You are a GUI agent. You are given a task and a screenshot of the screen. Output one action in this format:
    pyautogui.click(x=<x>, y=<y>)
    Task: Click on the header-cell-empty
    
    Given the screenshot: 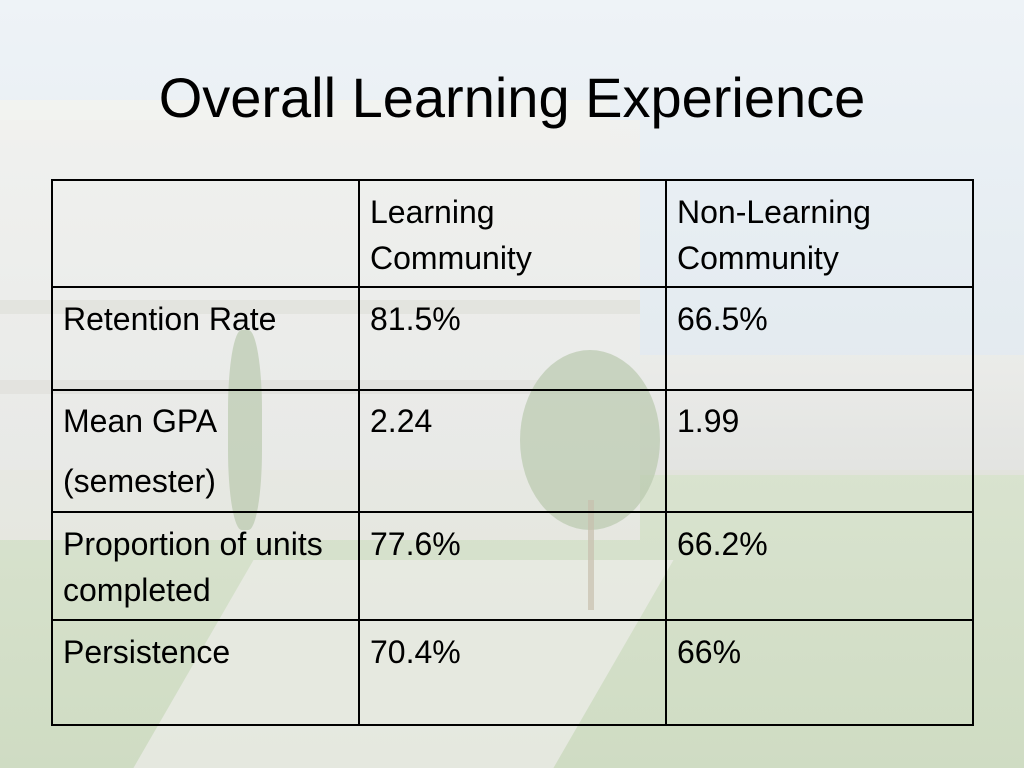 What is the action you would take?
    pyautogui.click(x=205, y=233)
    